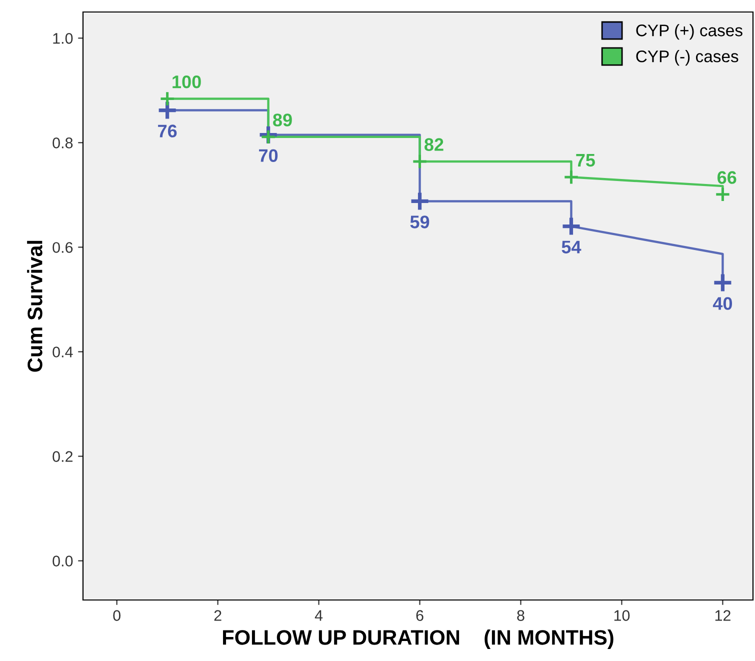  I want to click on x-axis-title: FOLLOW UP DURATION (IN MONTHS), so click(418, 639).